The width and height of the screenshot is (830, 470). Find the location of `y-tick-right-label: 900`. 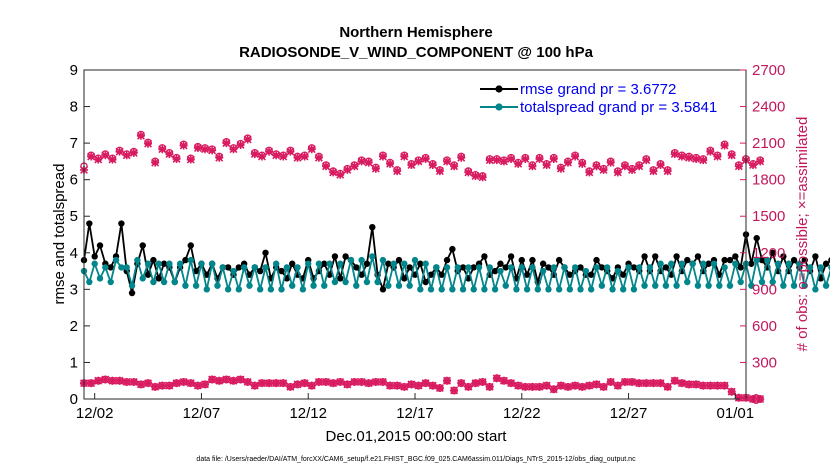

y-tick-right-label: 900 is located at coordinates (764, 289).